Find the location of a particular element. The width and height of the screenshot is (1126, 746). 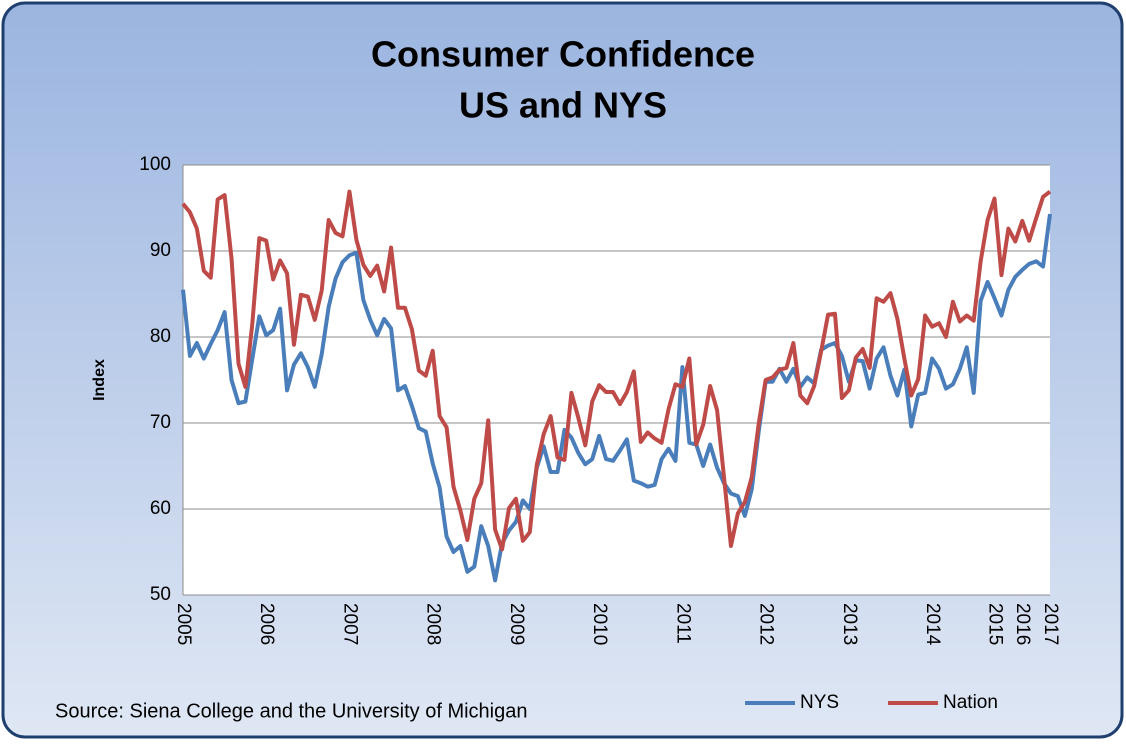

legend-label: Nation is located at coordinates (970, 702).